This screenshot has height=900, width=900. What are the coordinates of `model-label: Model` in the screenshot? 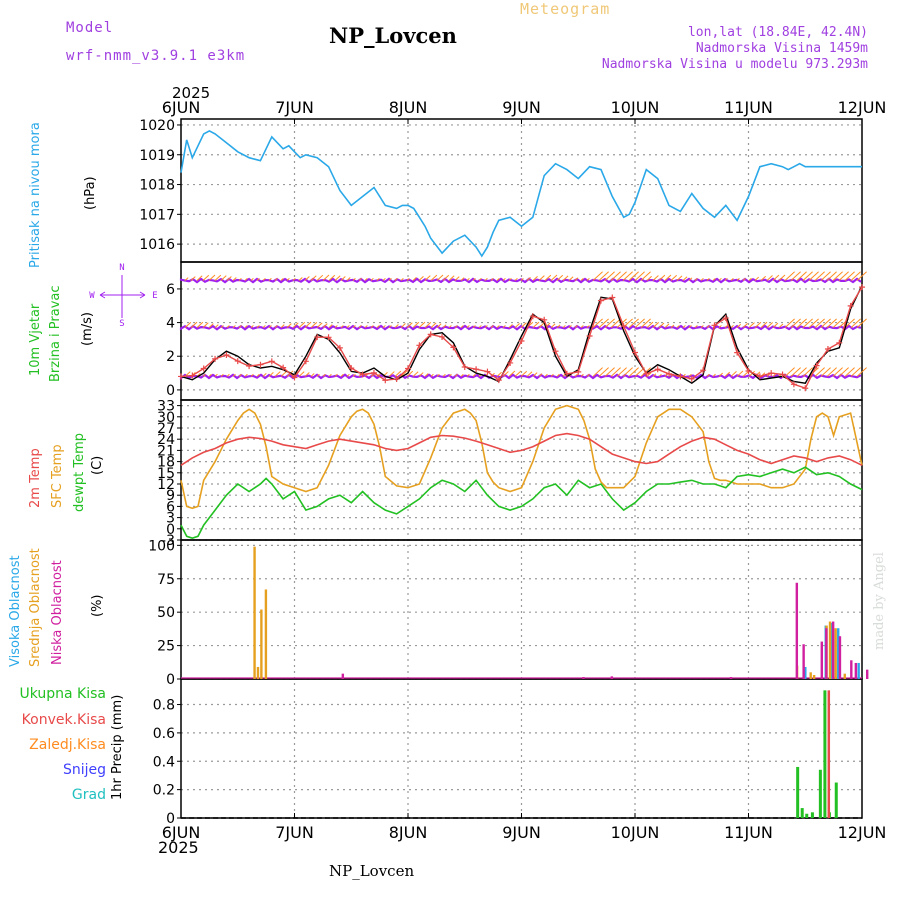 It's located at (90, 28).